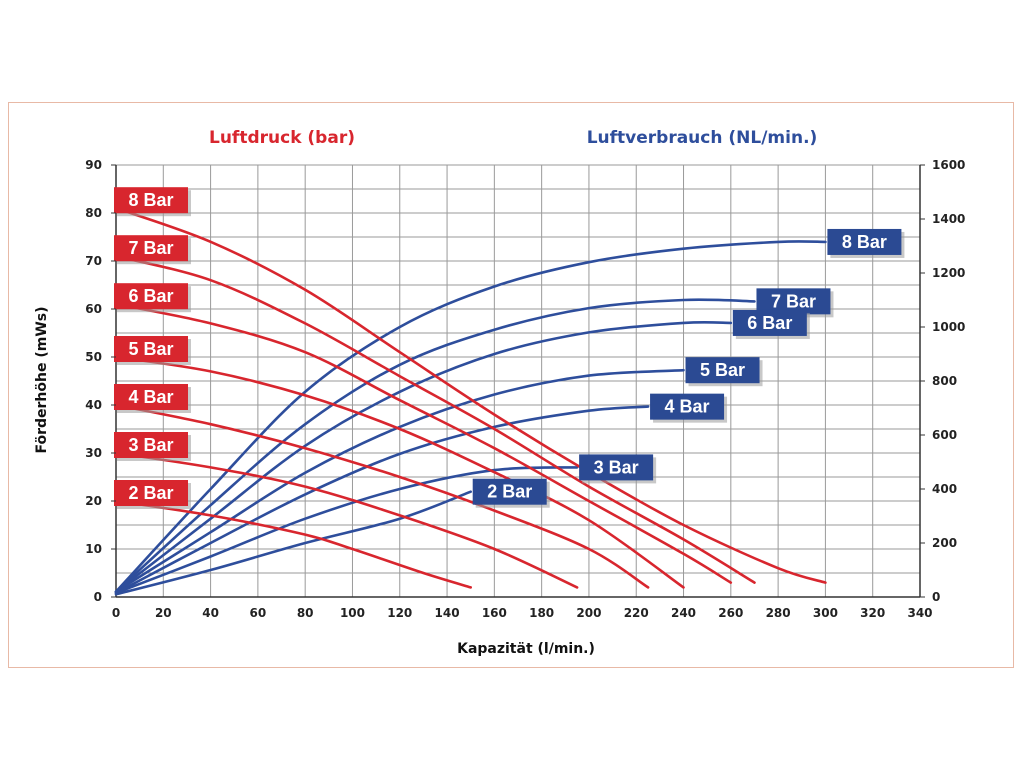 This screenshot has height=768, width=1024. What do you see at coordinates (683, 613) in the screenshot?
I see `x-tick-label: 240` at bounding box center [683, 613].